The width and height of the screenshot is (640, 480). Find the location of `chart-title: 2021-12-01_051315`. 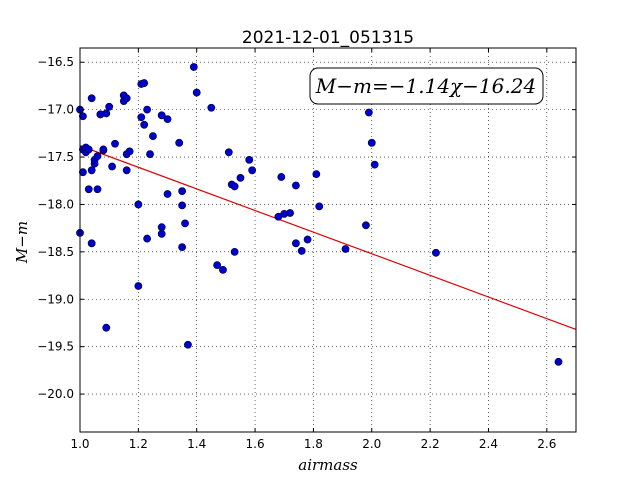

chart-title: 2021-12-01_051315 is located at coordinates (328, 38).